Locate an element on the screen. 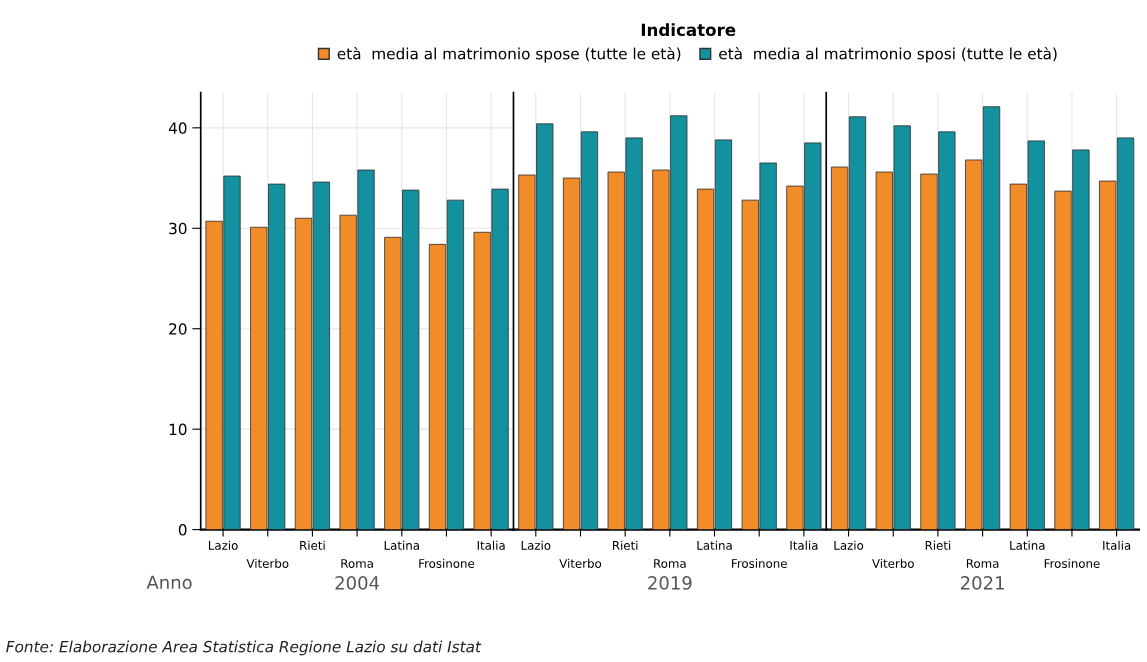 This screenshot has width=1147, height=662. x-axis-title: 2019 is located at coordinates (670, 583).